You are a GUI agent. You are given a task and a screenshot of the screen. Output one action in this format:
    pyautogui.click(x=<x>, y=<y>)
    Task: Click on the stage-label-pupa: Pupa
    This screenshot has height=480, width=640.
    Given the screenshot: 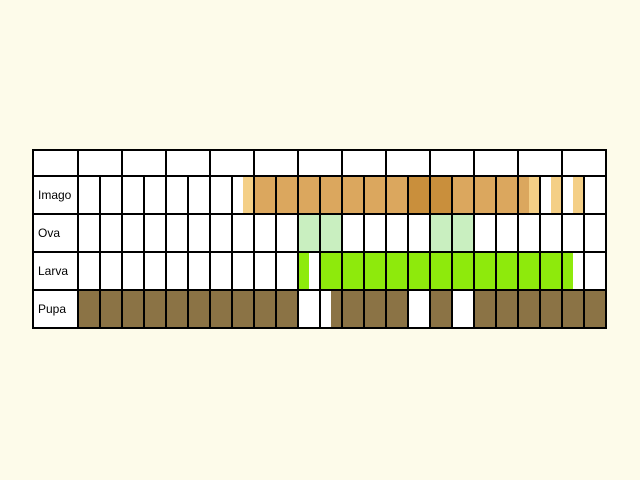 What is the action you would take?
    pyautogui.click(x=52, y=309)
    